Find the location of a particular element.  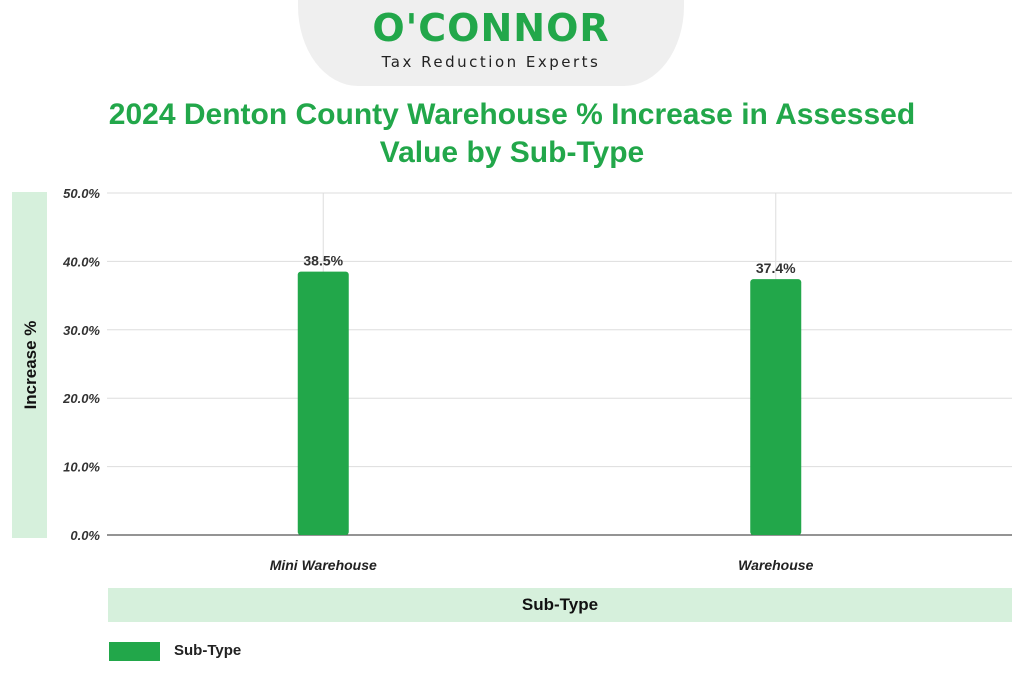

logo-wordmark: O'CONNOR is located at coordinates (491, 28).